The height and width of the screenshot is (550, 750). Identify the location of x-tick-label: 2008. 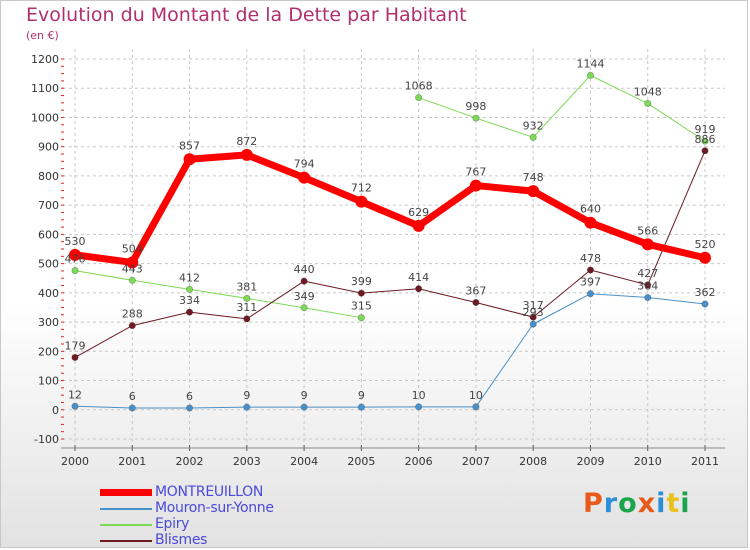
(533, 461).